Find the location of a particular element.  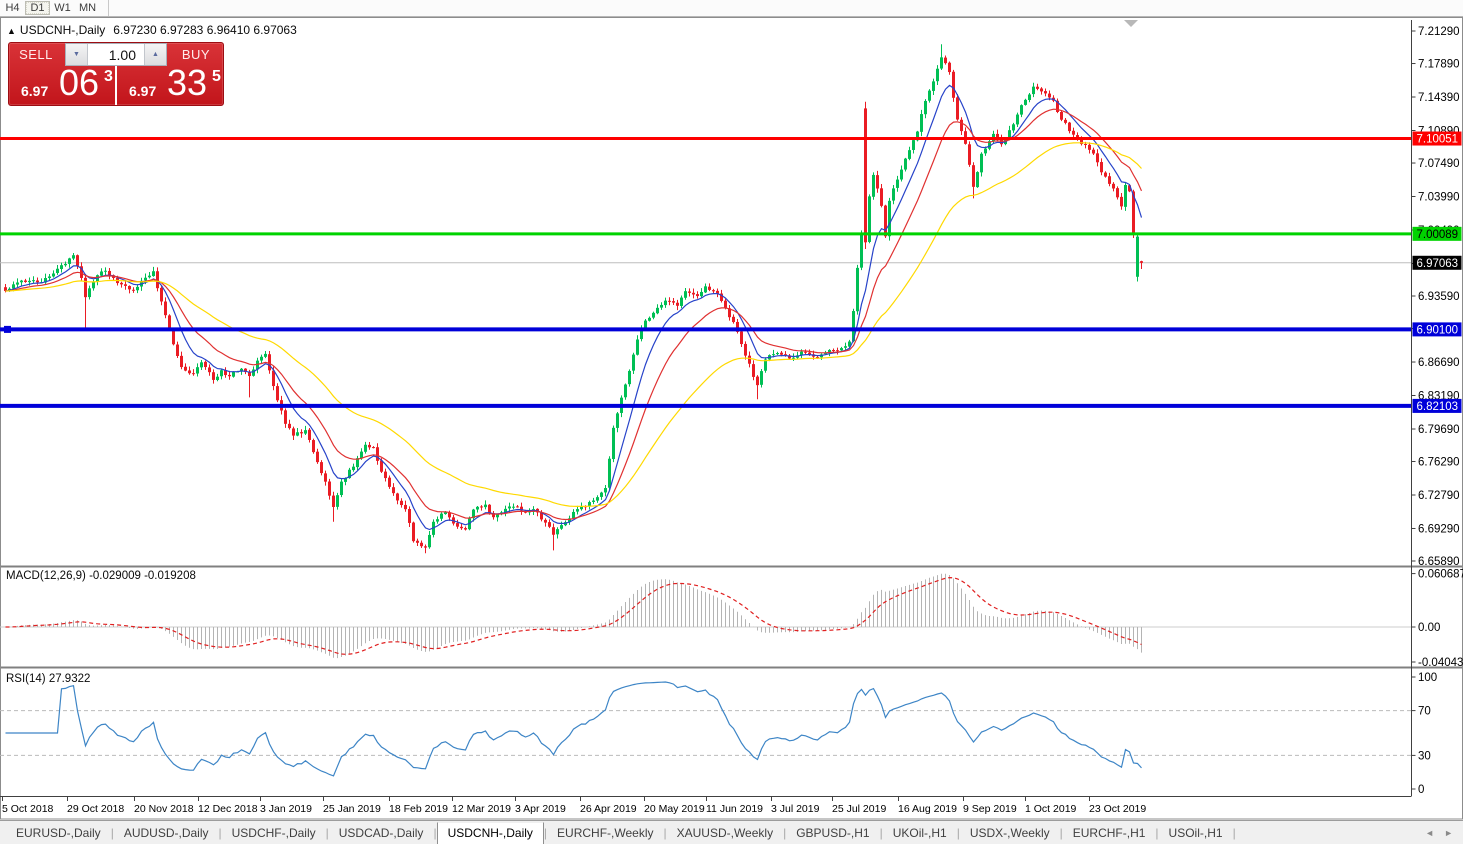

current-price-tag: 6.97063 is located at coordinates (1437, 262).